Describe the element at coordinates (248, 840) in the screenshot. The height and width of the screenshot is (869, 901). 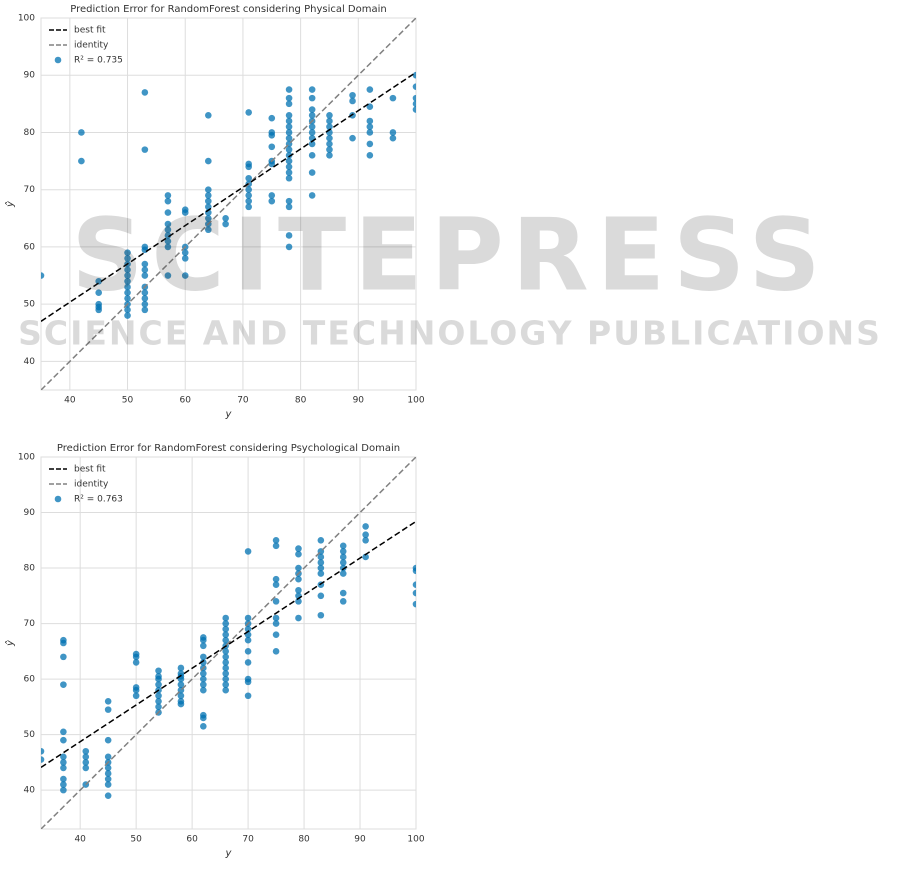
I see `x-tick-label: 70` at that location.